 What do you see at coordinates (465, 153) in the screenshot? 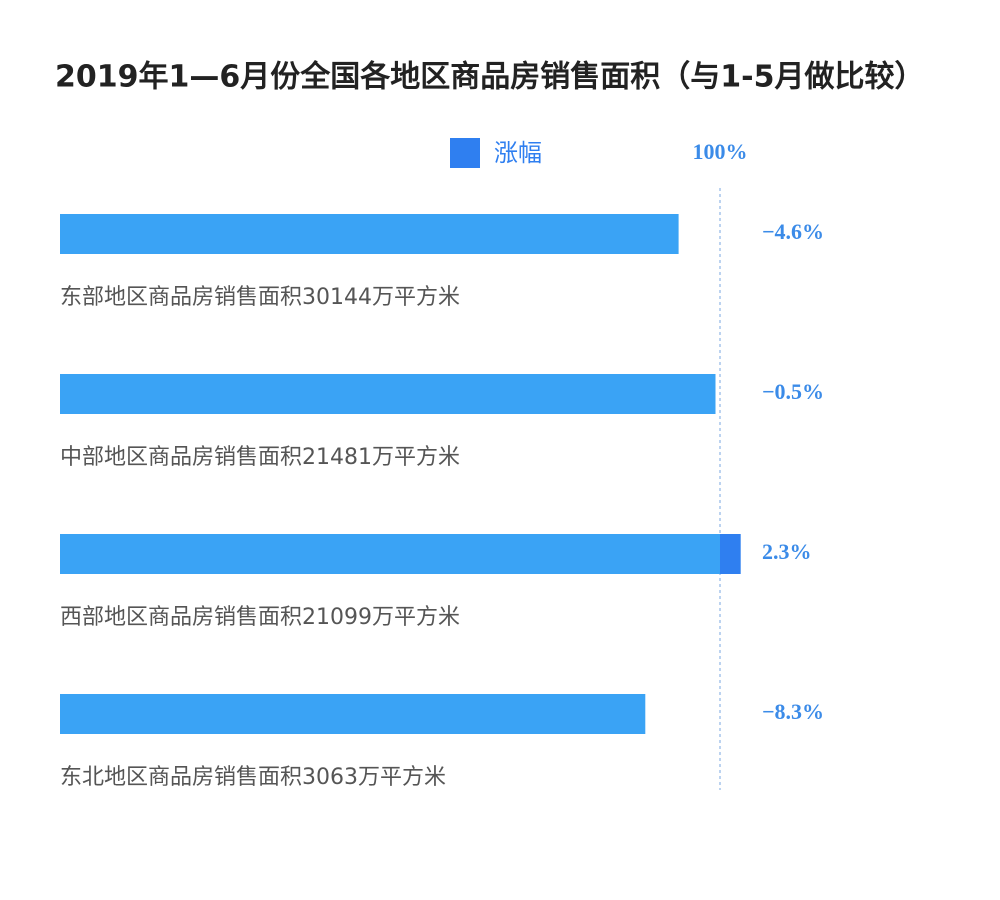
I see `legend-swatch` at bounding box center [465, 153].